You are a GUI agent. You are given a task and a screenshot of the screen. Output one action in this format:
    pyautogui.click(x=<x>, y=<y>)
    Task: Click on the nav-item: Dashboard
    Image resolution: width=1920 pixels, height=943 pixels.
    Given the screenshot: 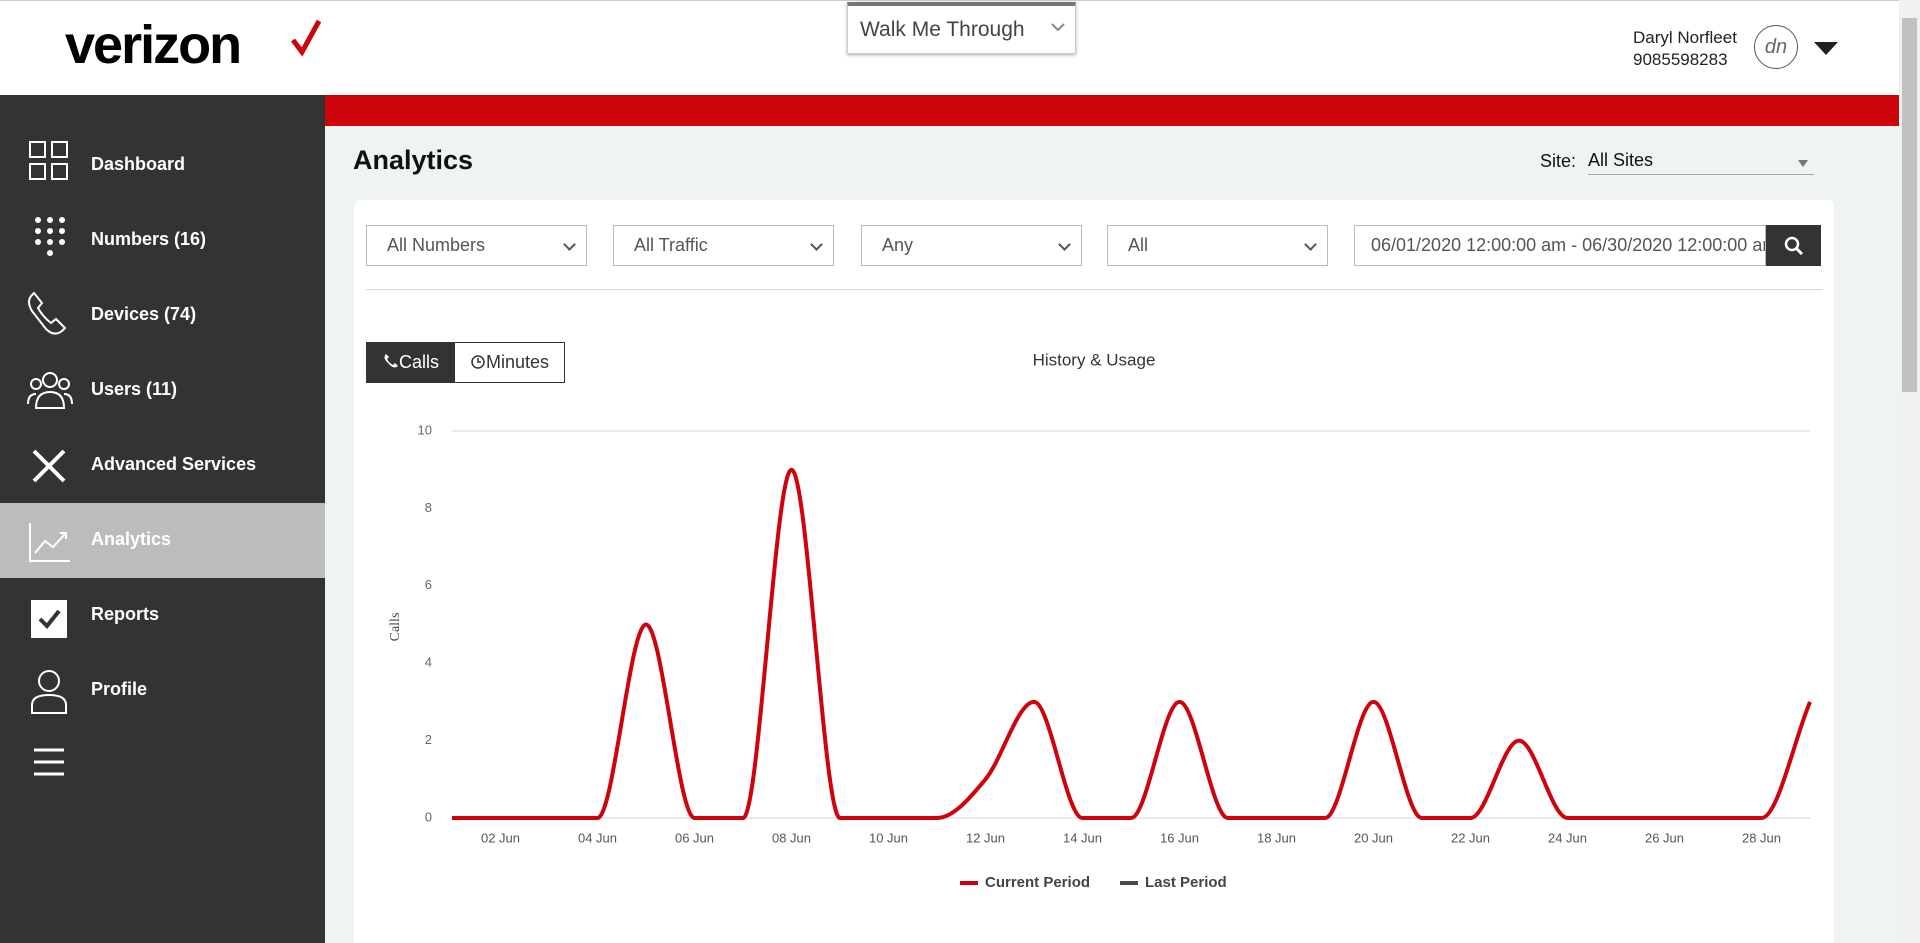 What is the action you would take?
    pyautogui.click(x=138, y=164)
    